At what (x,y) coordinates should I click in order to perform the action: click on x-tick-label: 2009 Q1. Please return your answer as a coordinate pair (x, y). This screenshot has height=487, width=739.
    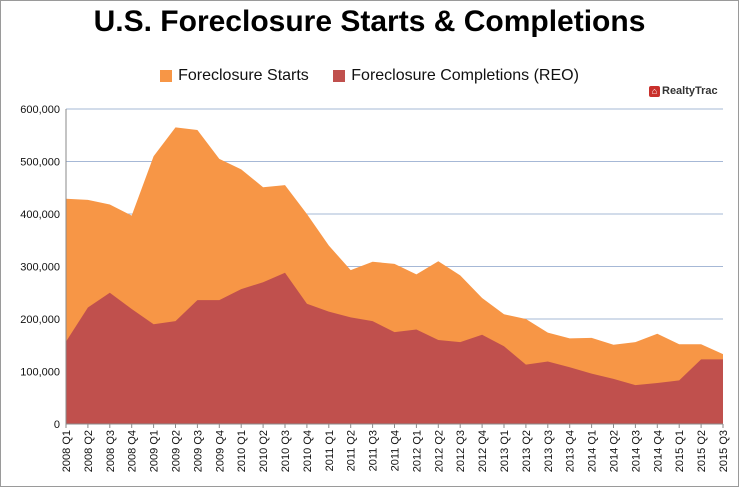
    Looking at the image, I should click on (155, 451).